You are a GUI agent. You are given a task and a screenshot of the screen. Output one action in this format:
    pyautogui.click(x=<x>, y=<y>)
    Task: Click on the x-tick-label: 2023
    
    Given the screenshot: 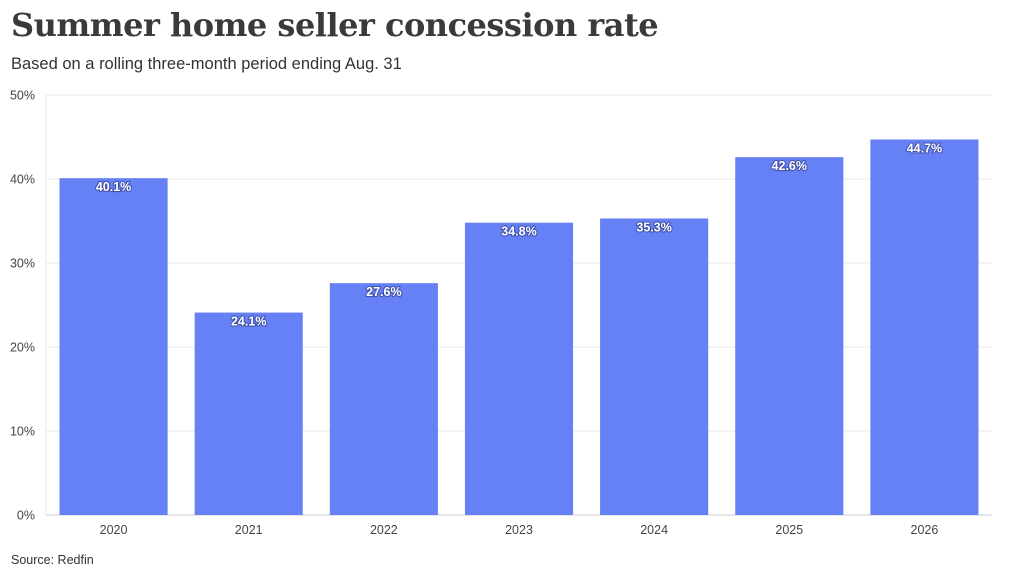 What is the action you would take?
    pyautogui.click(x=519, y=530)
    